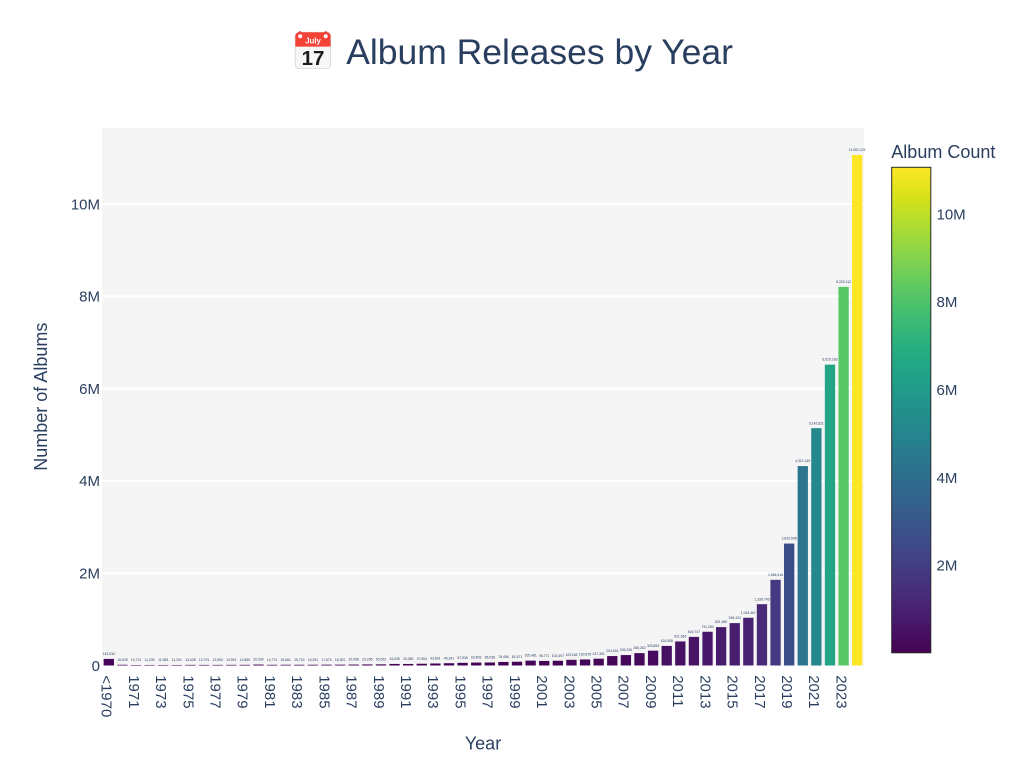 The width and height of the screenshot is (1024, 768). Describe the element at coordinates (313, 40) in the screenshot. I see `svg-text: July` at that location.